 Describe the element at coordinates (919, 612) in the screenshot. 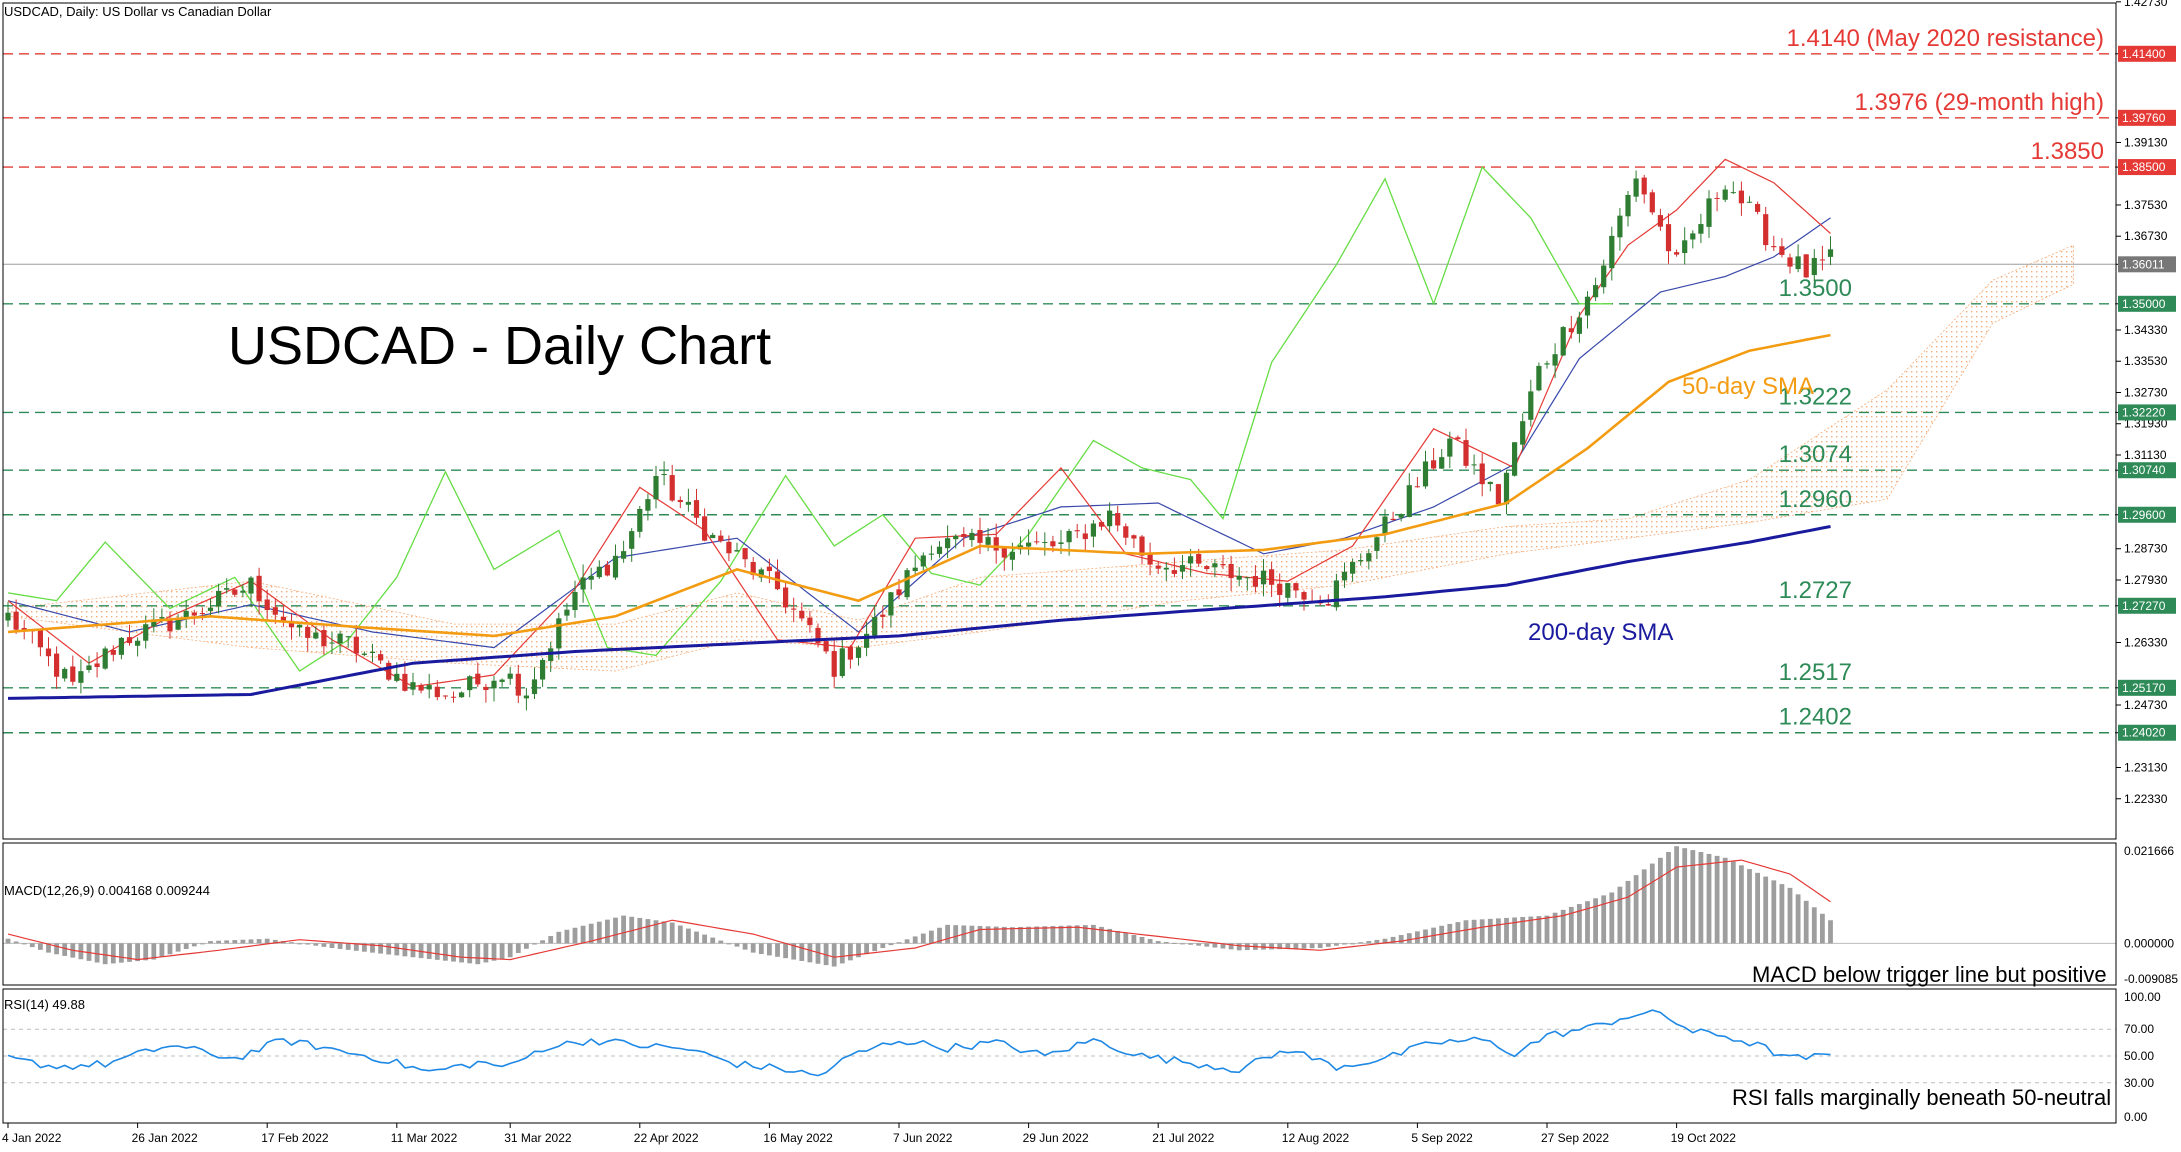

I see `sma200-line` at that location.